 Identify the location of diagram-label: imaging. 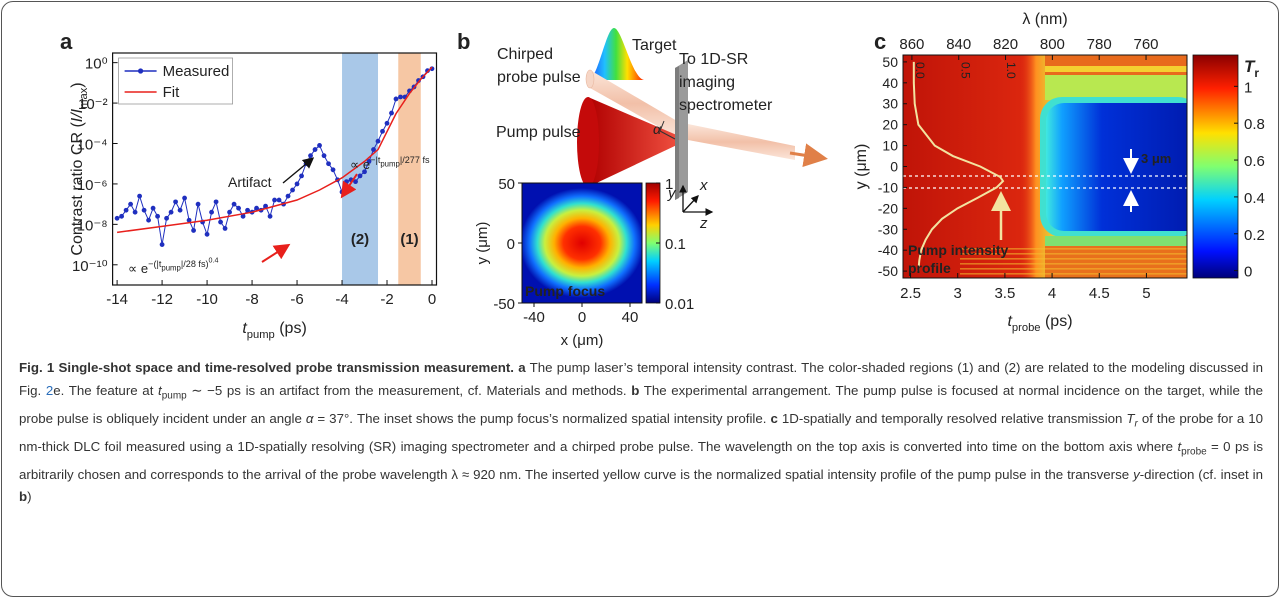
(707, 82).